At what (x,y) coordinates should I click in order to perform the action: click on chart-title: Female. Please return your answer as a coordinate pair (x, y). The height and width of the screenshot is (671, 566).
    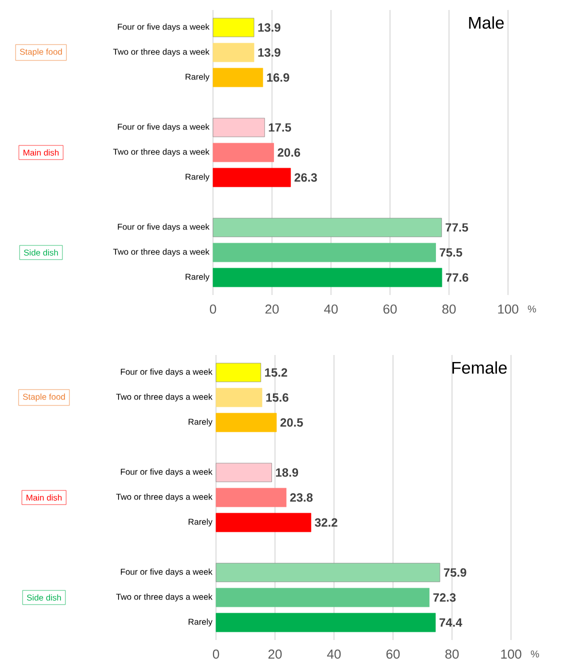
    Looking at the image, I should click on (479, 367).